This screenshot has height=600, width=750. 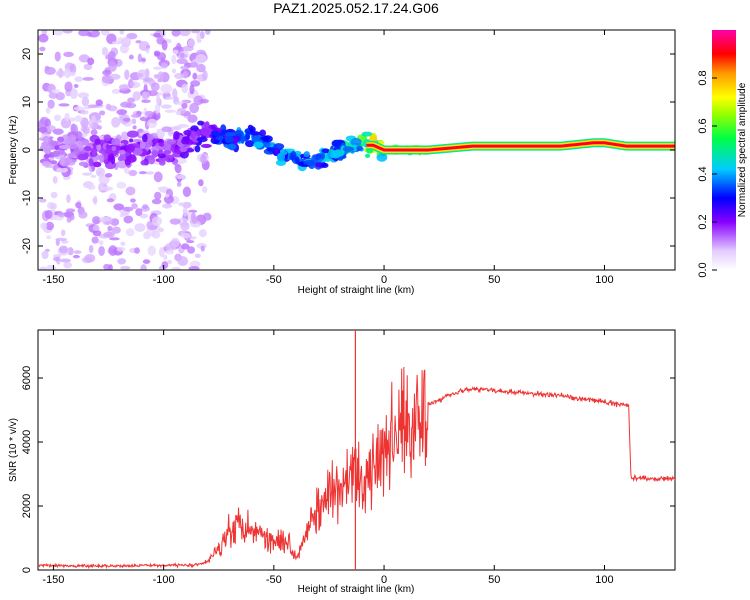 I want to click on x-tick-label: 100, so click(x=604, y=580).